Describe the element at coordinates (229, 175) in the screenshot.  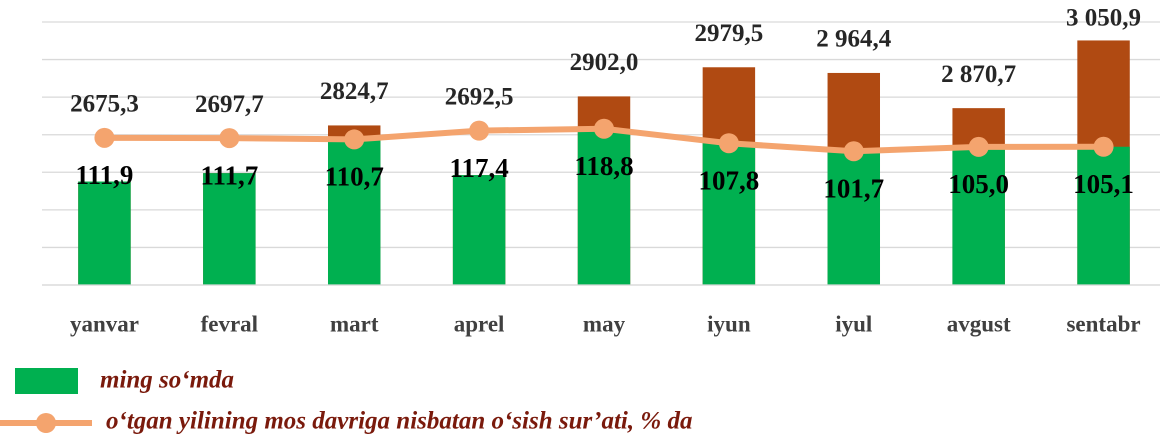
I see `line-value-label: 111,7` at that location.